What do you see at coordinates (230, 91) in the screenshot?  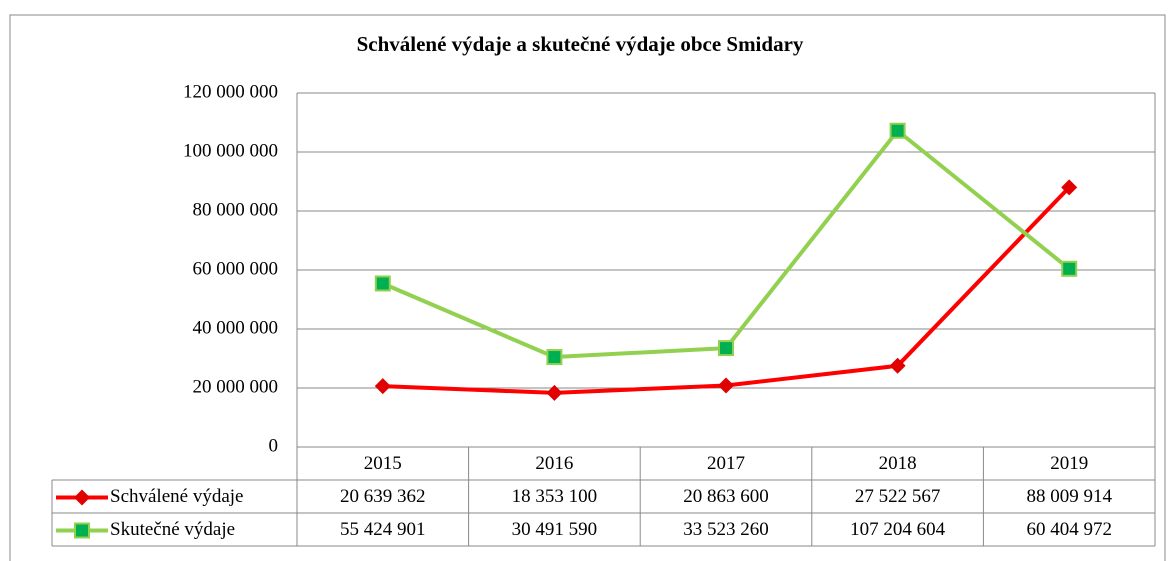 I see `y-tick-label: 120 000 000` at bounding box center [230, 91].